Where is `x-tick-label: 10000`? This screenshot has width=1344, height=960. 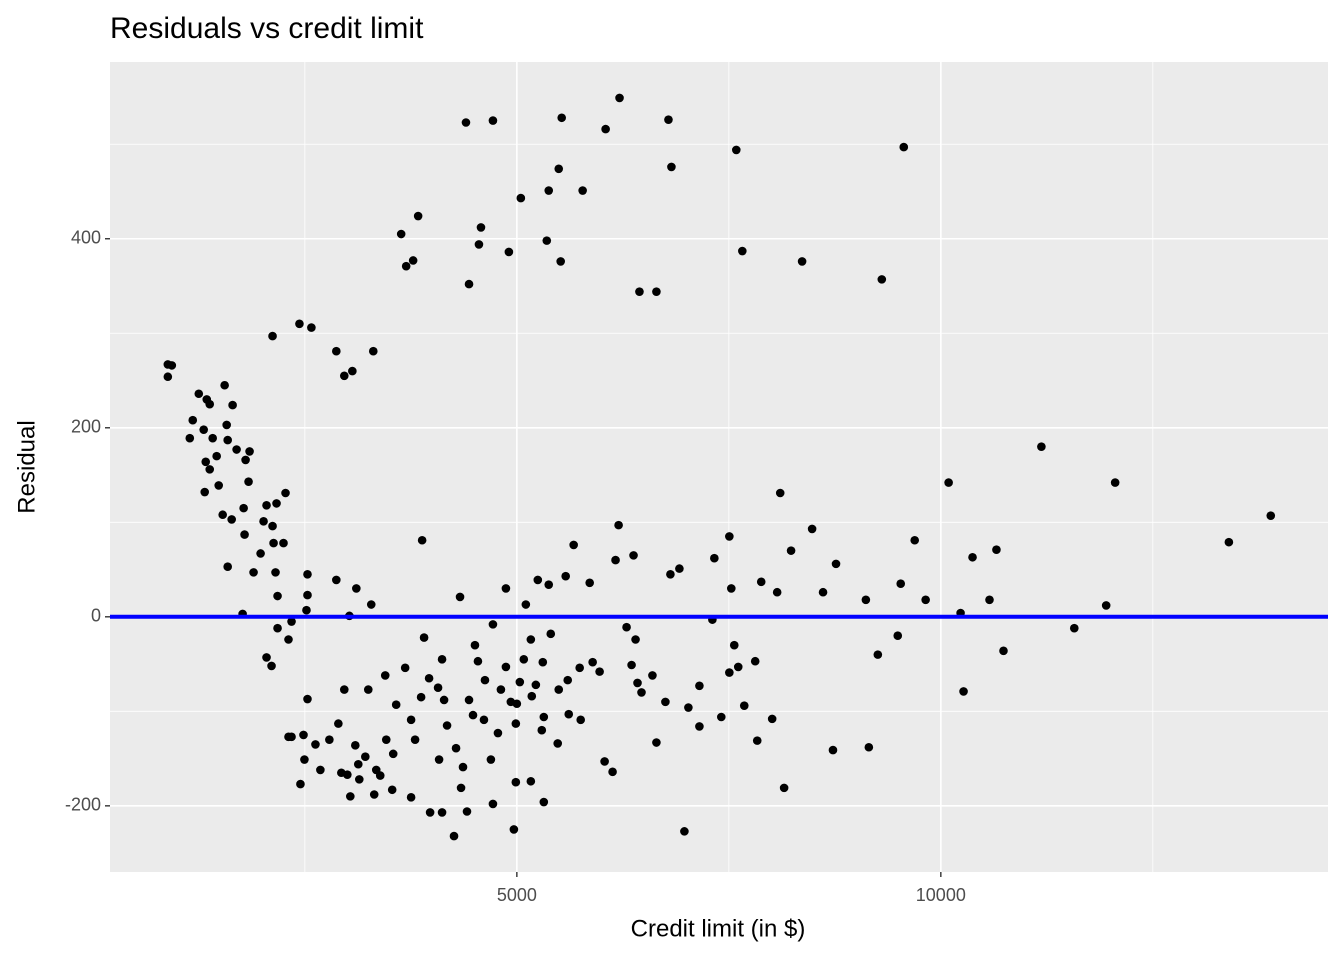 x-tick-label: 10000 is located at coordinates (941, 895).